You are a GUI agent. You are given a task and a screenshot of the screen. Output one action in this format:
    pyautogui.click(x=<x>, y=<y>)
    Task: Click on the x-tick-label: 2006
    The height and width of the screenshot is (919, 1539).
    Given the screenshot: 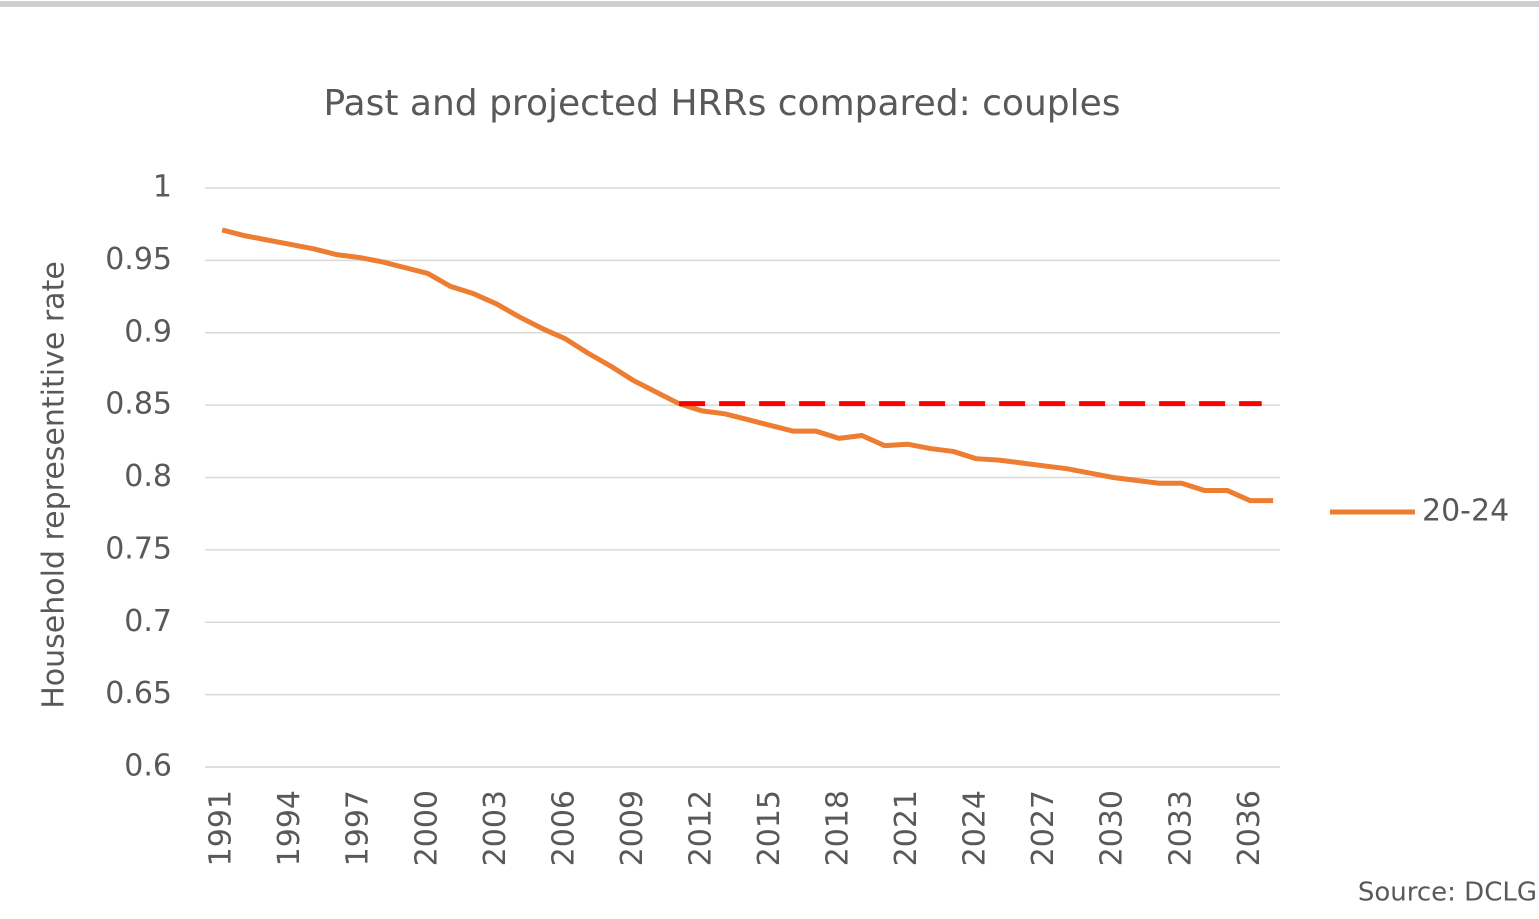 What is the action you would take?
    pyautogui.click(x=563, y=828)
    